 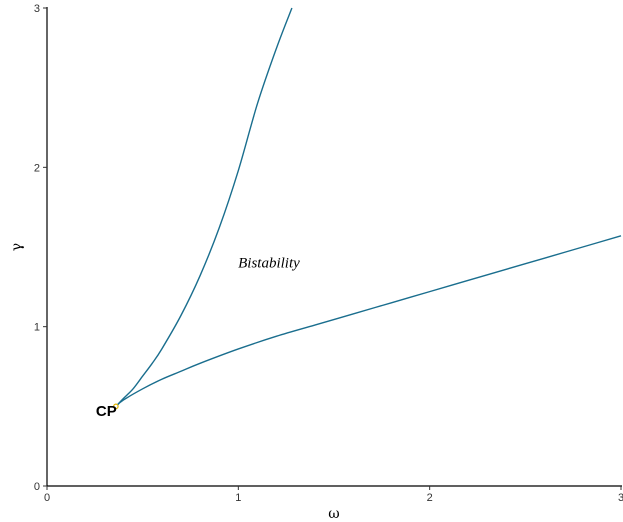 What do you see at coordinates (37, 487) in the screenshot?
I see `y-tick-label: 0` at bounding box center [37, 487].